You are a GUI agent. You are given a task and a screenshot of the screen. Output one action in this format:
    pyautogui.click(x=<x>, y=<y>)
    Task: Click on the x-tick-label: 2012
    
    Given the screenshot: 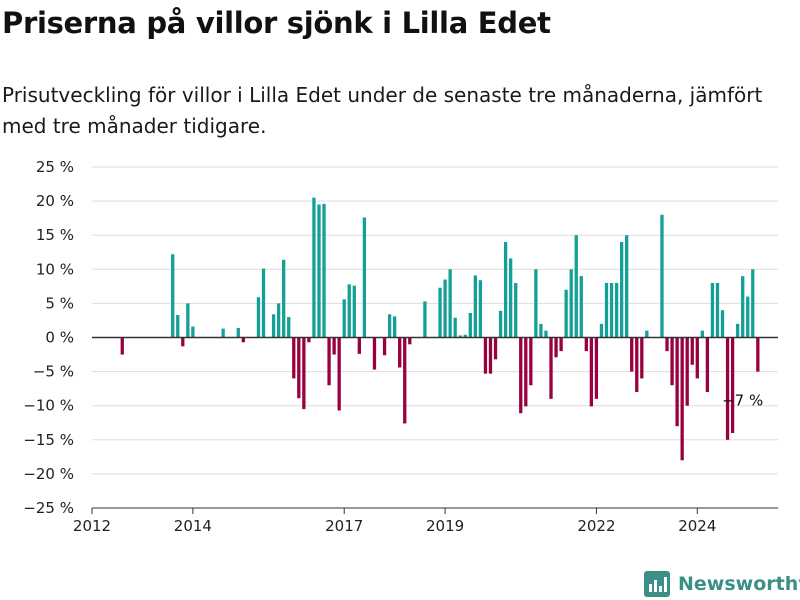 What is the action you would take?
    pyautogui.click(x=92, y=526)
    